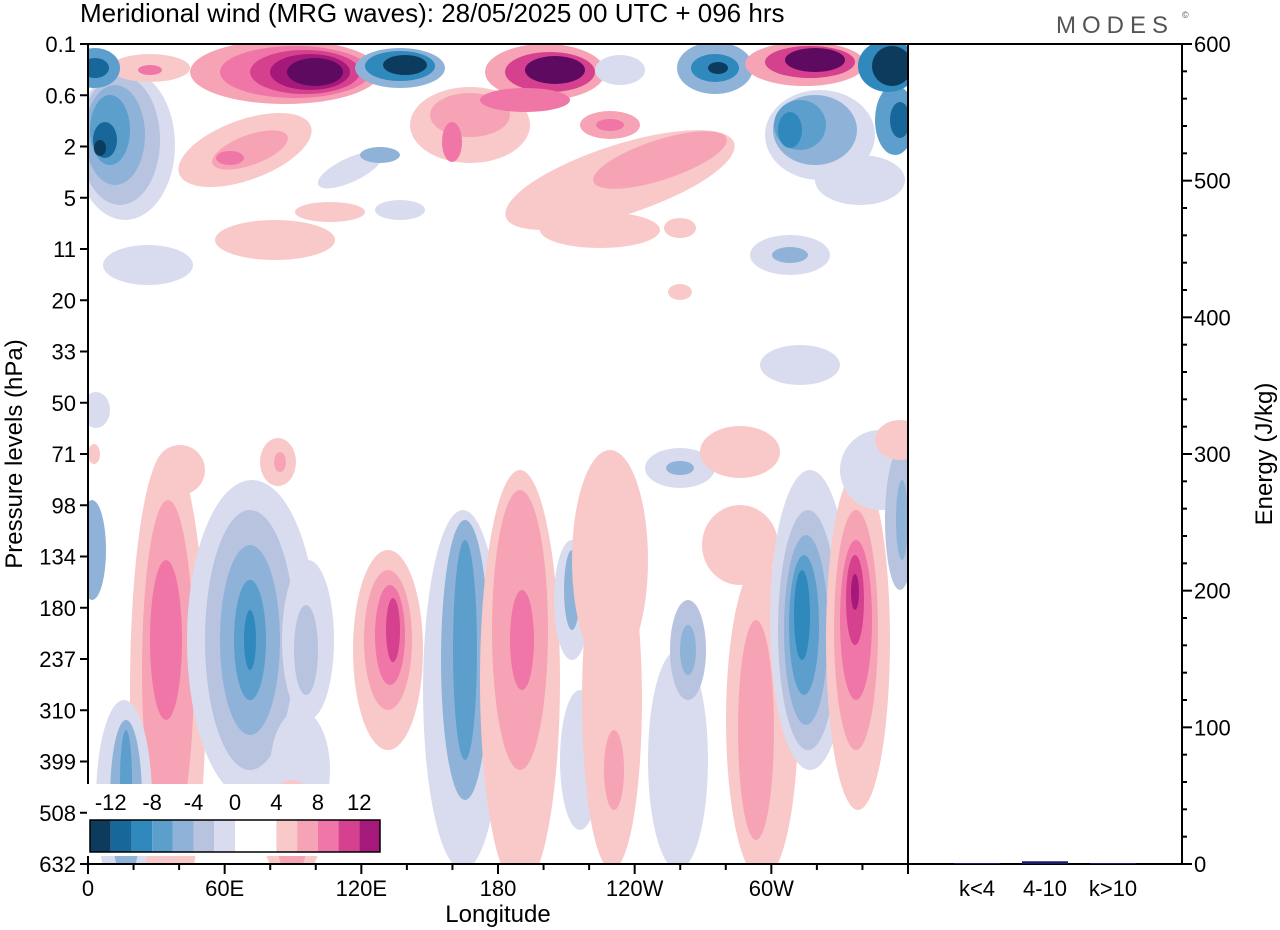 This screenshot has width=1280, height=930. I want to click on pressure-tick-label: 0.1, so click(60, 44).